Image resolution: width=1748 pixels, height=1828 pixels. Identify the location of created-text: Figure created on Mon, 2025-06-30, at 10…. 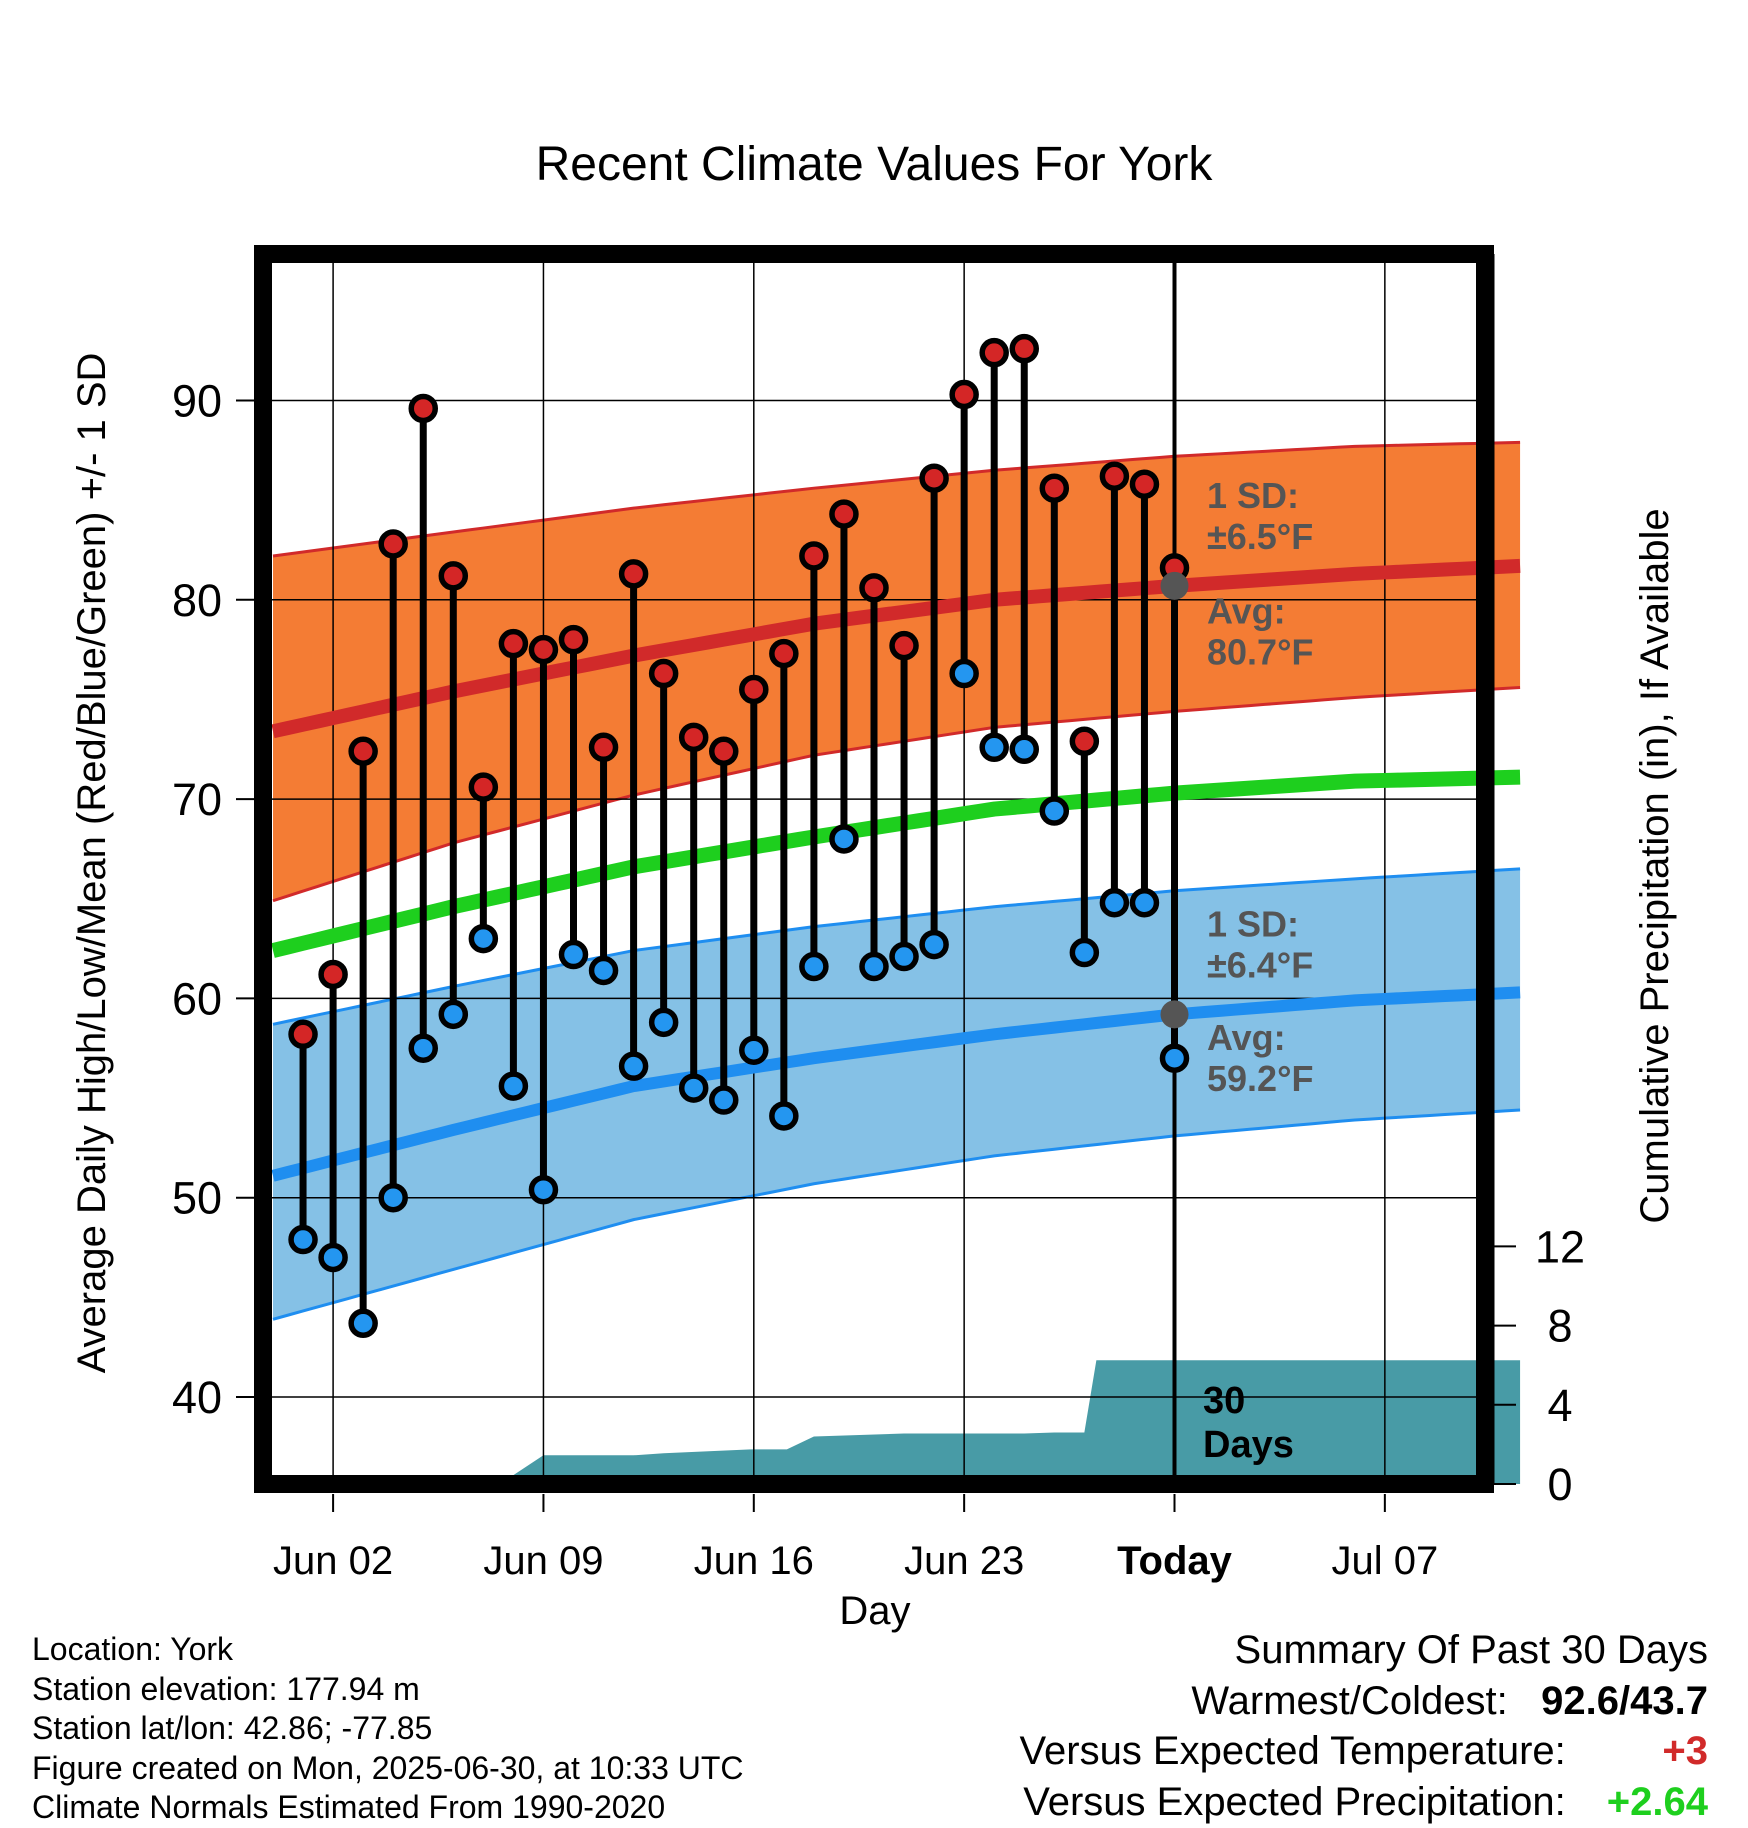
(388, 1767).